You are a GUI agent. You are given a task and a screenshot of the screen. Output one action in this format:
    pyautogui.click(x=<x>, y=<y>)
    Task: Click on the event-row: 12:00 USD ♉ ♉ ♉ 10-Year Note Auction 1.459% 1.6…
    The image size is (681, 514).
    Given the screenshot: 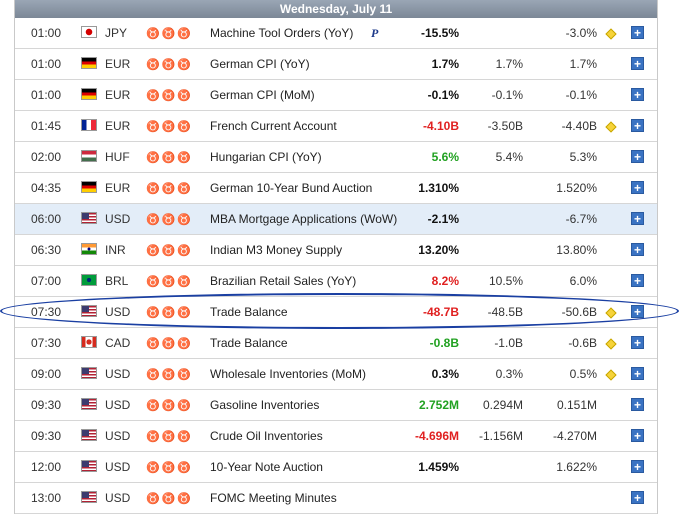 What is the action you would take?
    pyautogui.click(x=336, y=467)
    